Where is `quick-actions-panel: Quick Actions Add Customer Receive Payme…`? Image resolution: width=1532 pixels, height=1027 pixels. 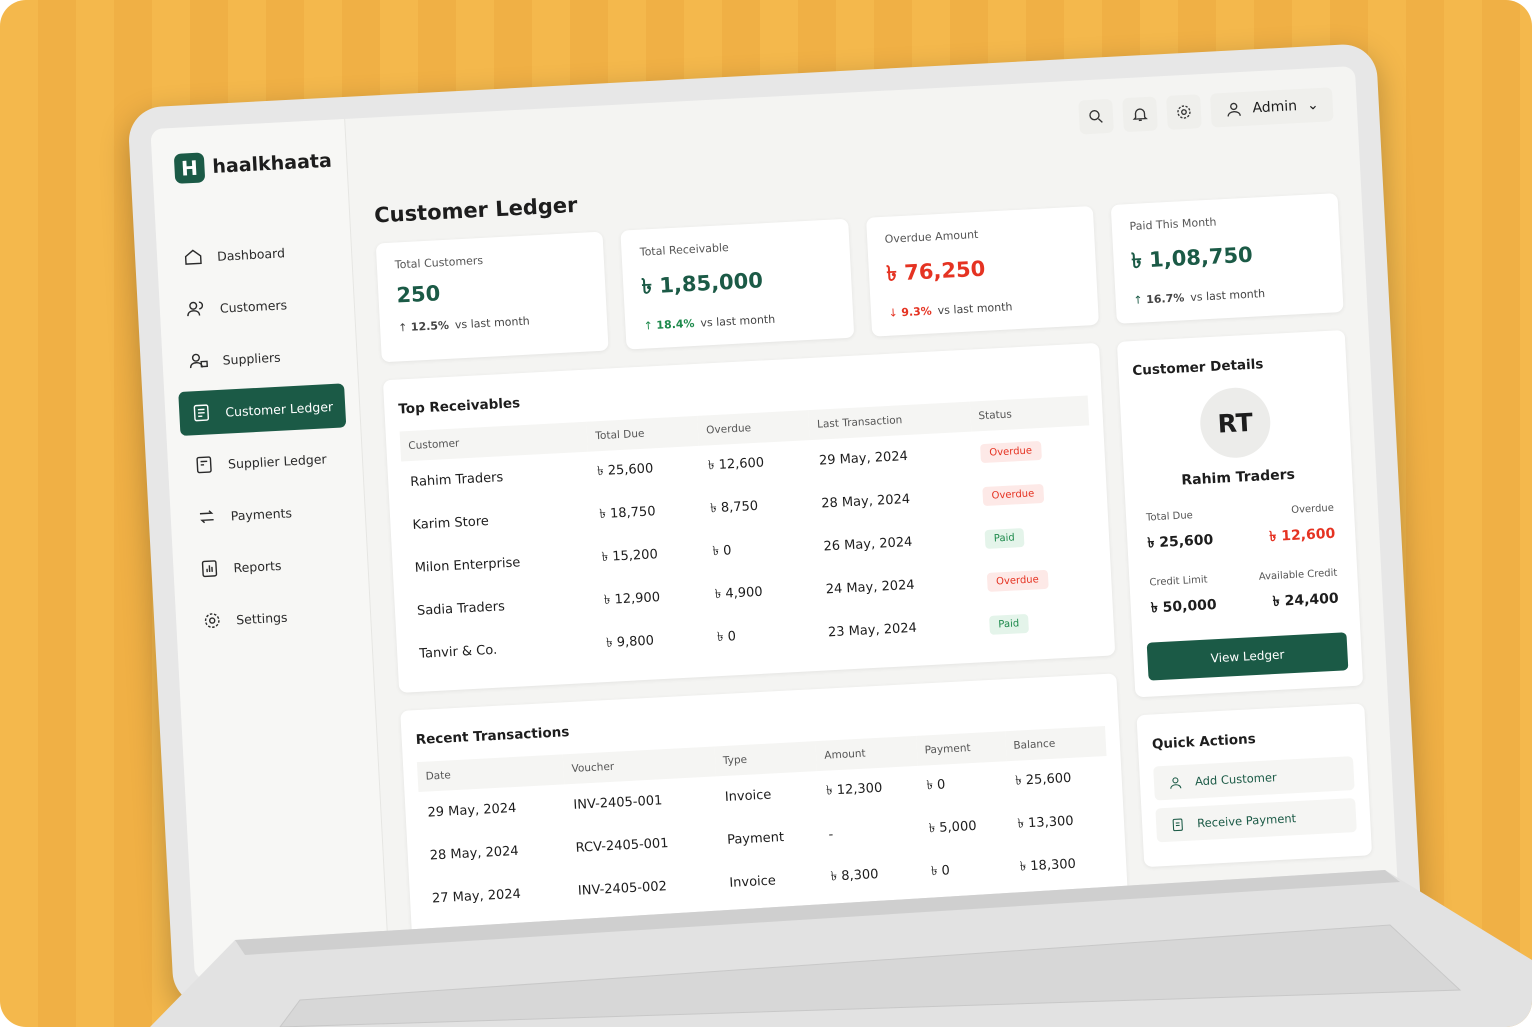
quick-actions-panel: Quick Actions Add Customer Receive Payme… is located at coordinates (1254, 785).